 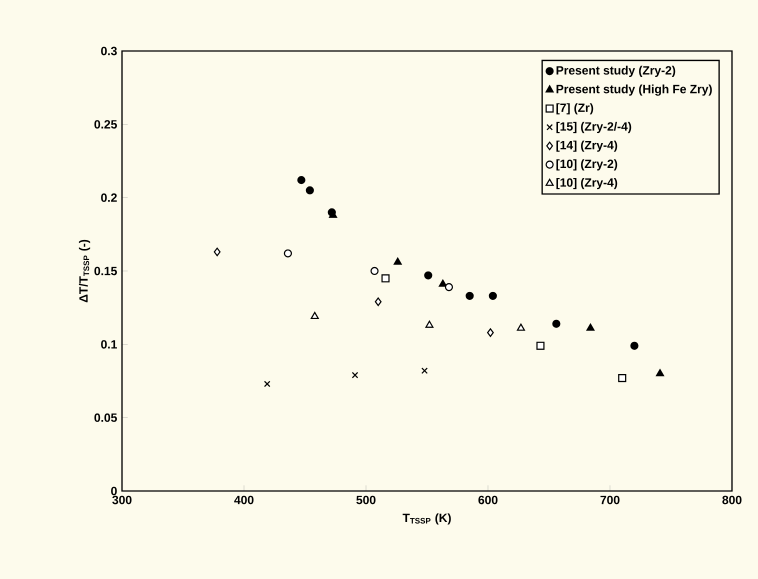 What do you see at coordinates (105, 417) in the screenshot?
I see `y-tick-label: 0.05` at bounding box center [105, 417].